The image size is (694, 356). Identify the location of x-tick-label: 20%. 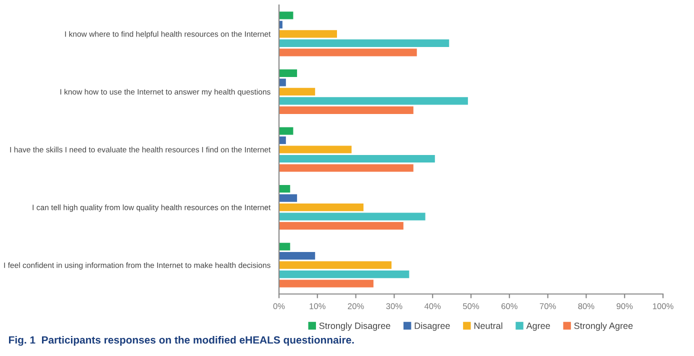
(356, 306).